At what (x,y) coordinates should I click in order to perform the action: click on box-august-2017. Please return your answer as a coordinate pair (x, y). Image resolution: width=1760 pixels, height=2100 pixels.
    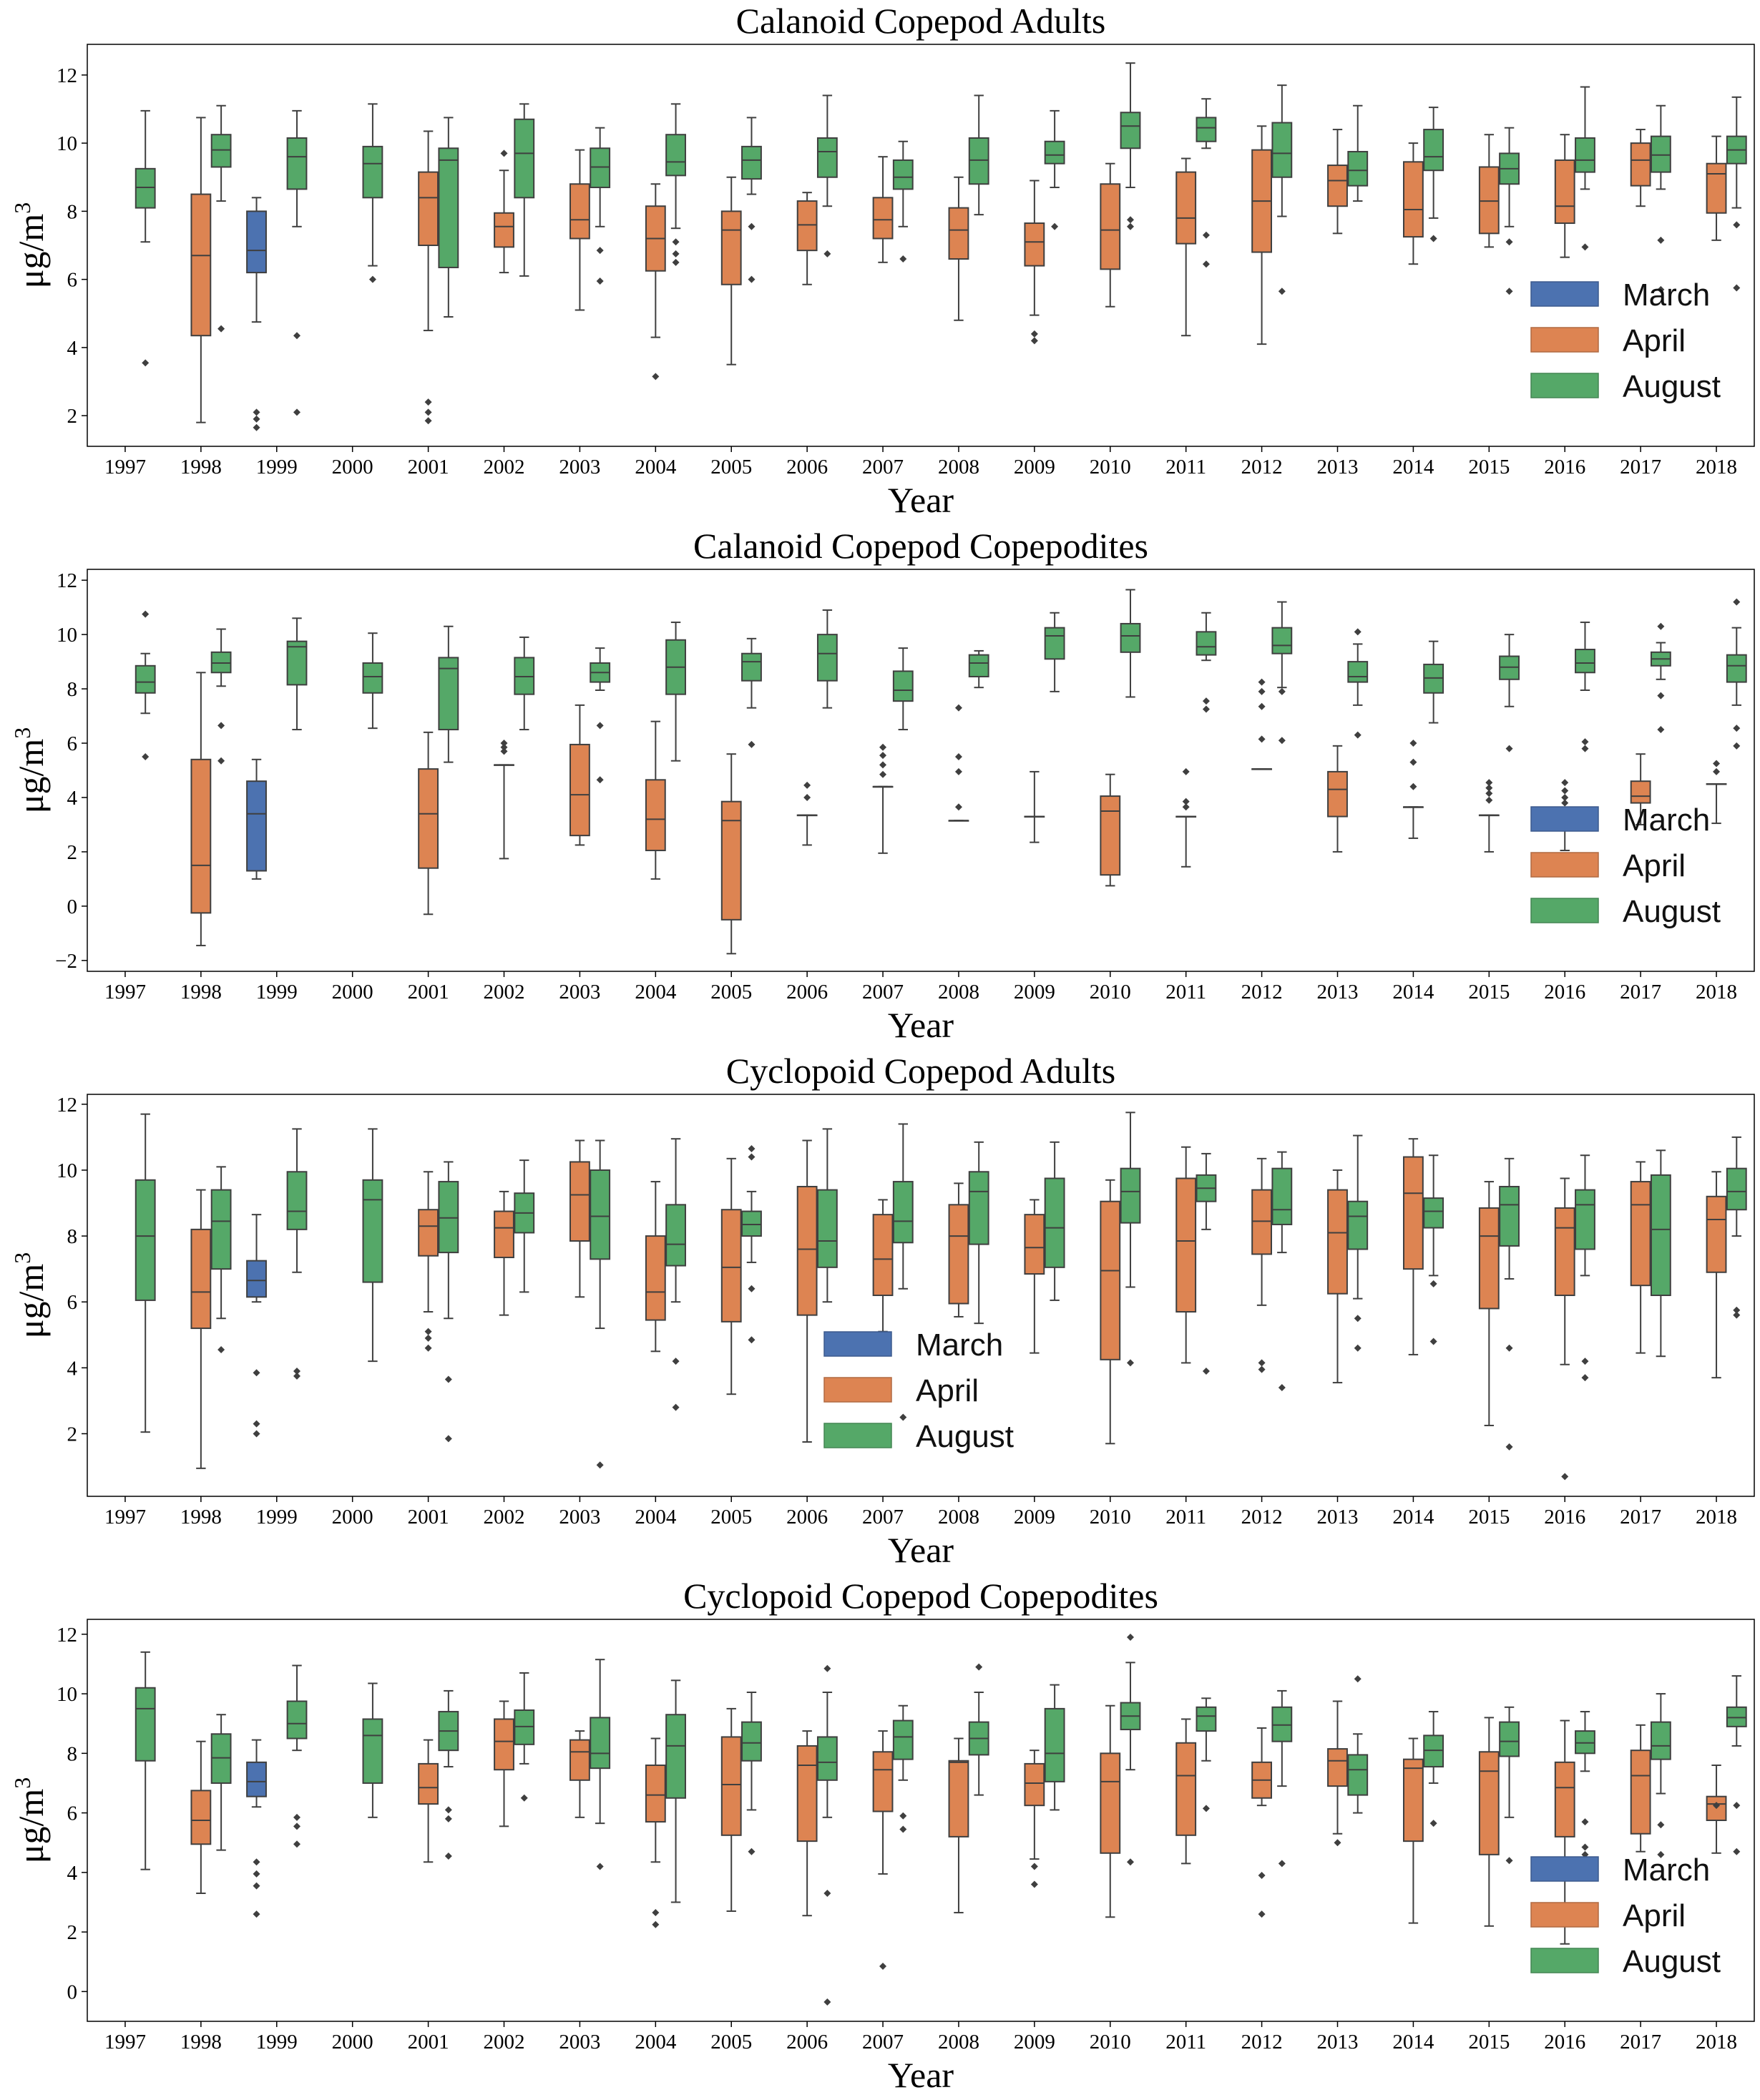
    Looking at the image, I should click on (1660, 198).